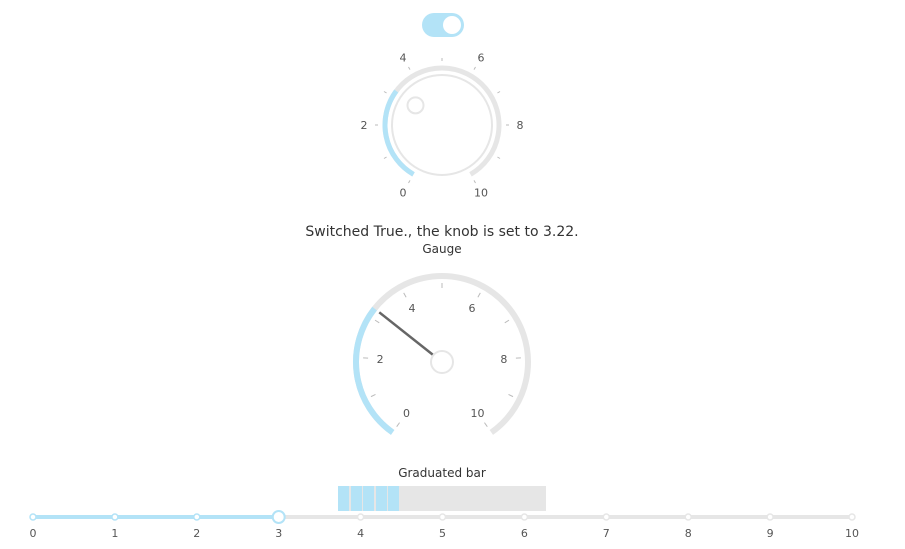 The width and height of the screenshot is (905, 549). I want to click on knob-tick-label: 6, so click(481, 57).